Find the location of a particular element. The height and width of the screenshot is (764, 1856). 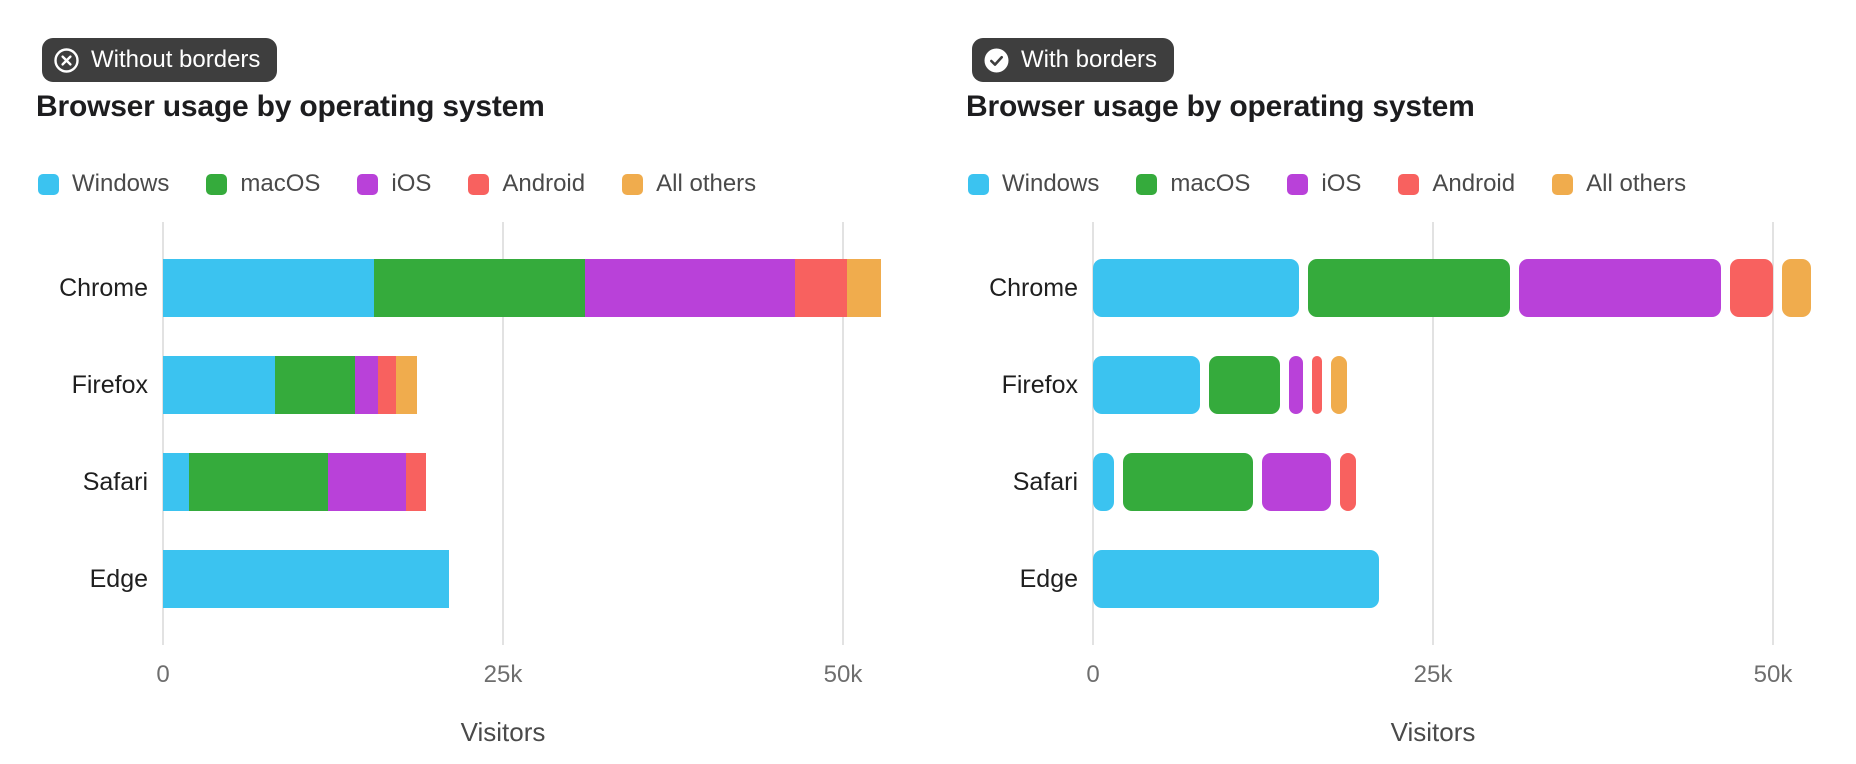

check-circle-icon is located at coordinates (996, 60).